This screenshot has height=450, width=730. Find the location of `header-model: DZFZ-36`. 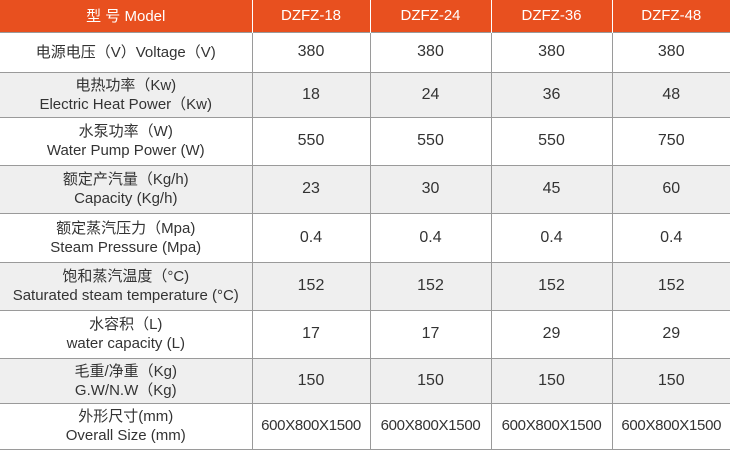

header-model: DZFZ-36 is located at coordinates (552, 16).